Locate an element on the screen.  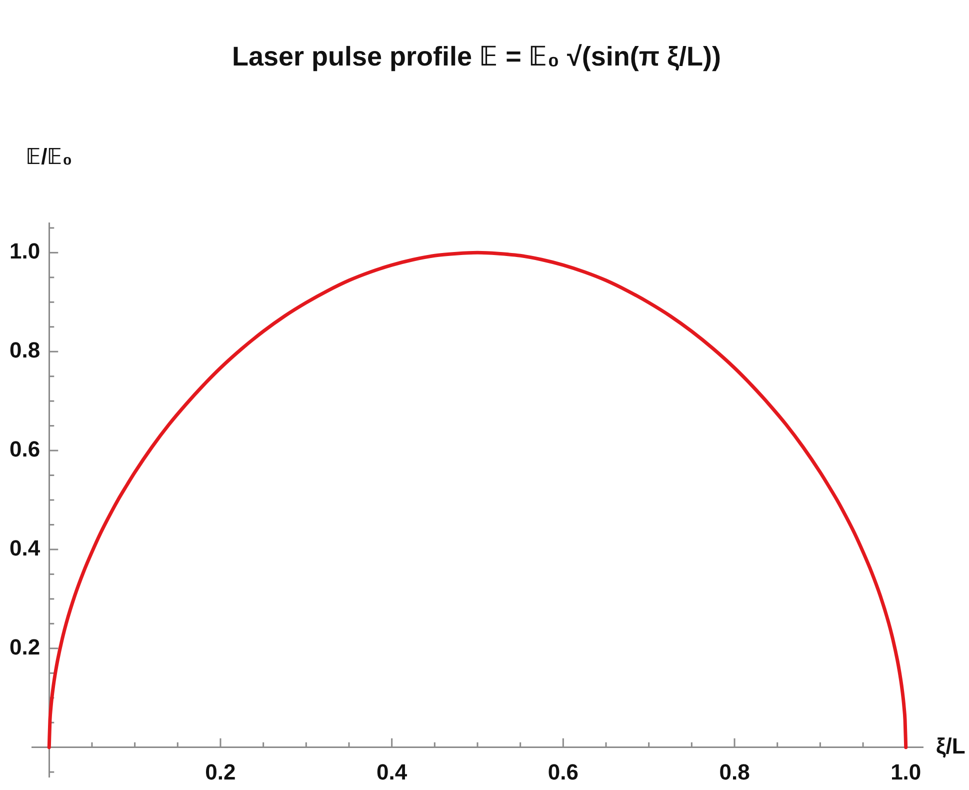
x-tick-label: 0.8 is located at coordinates (734, 771).